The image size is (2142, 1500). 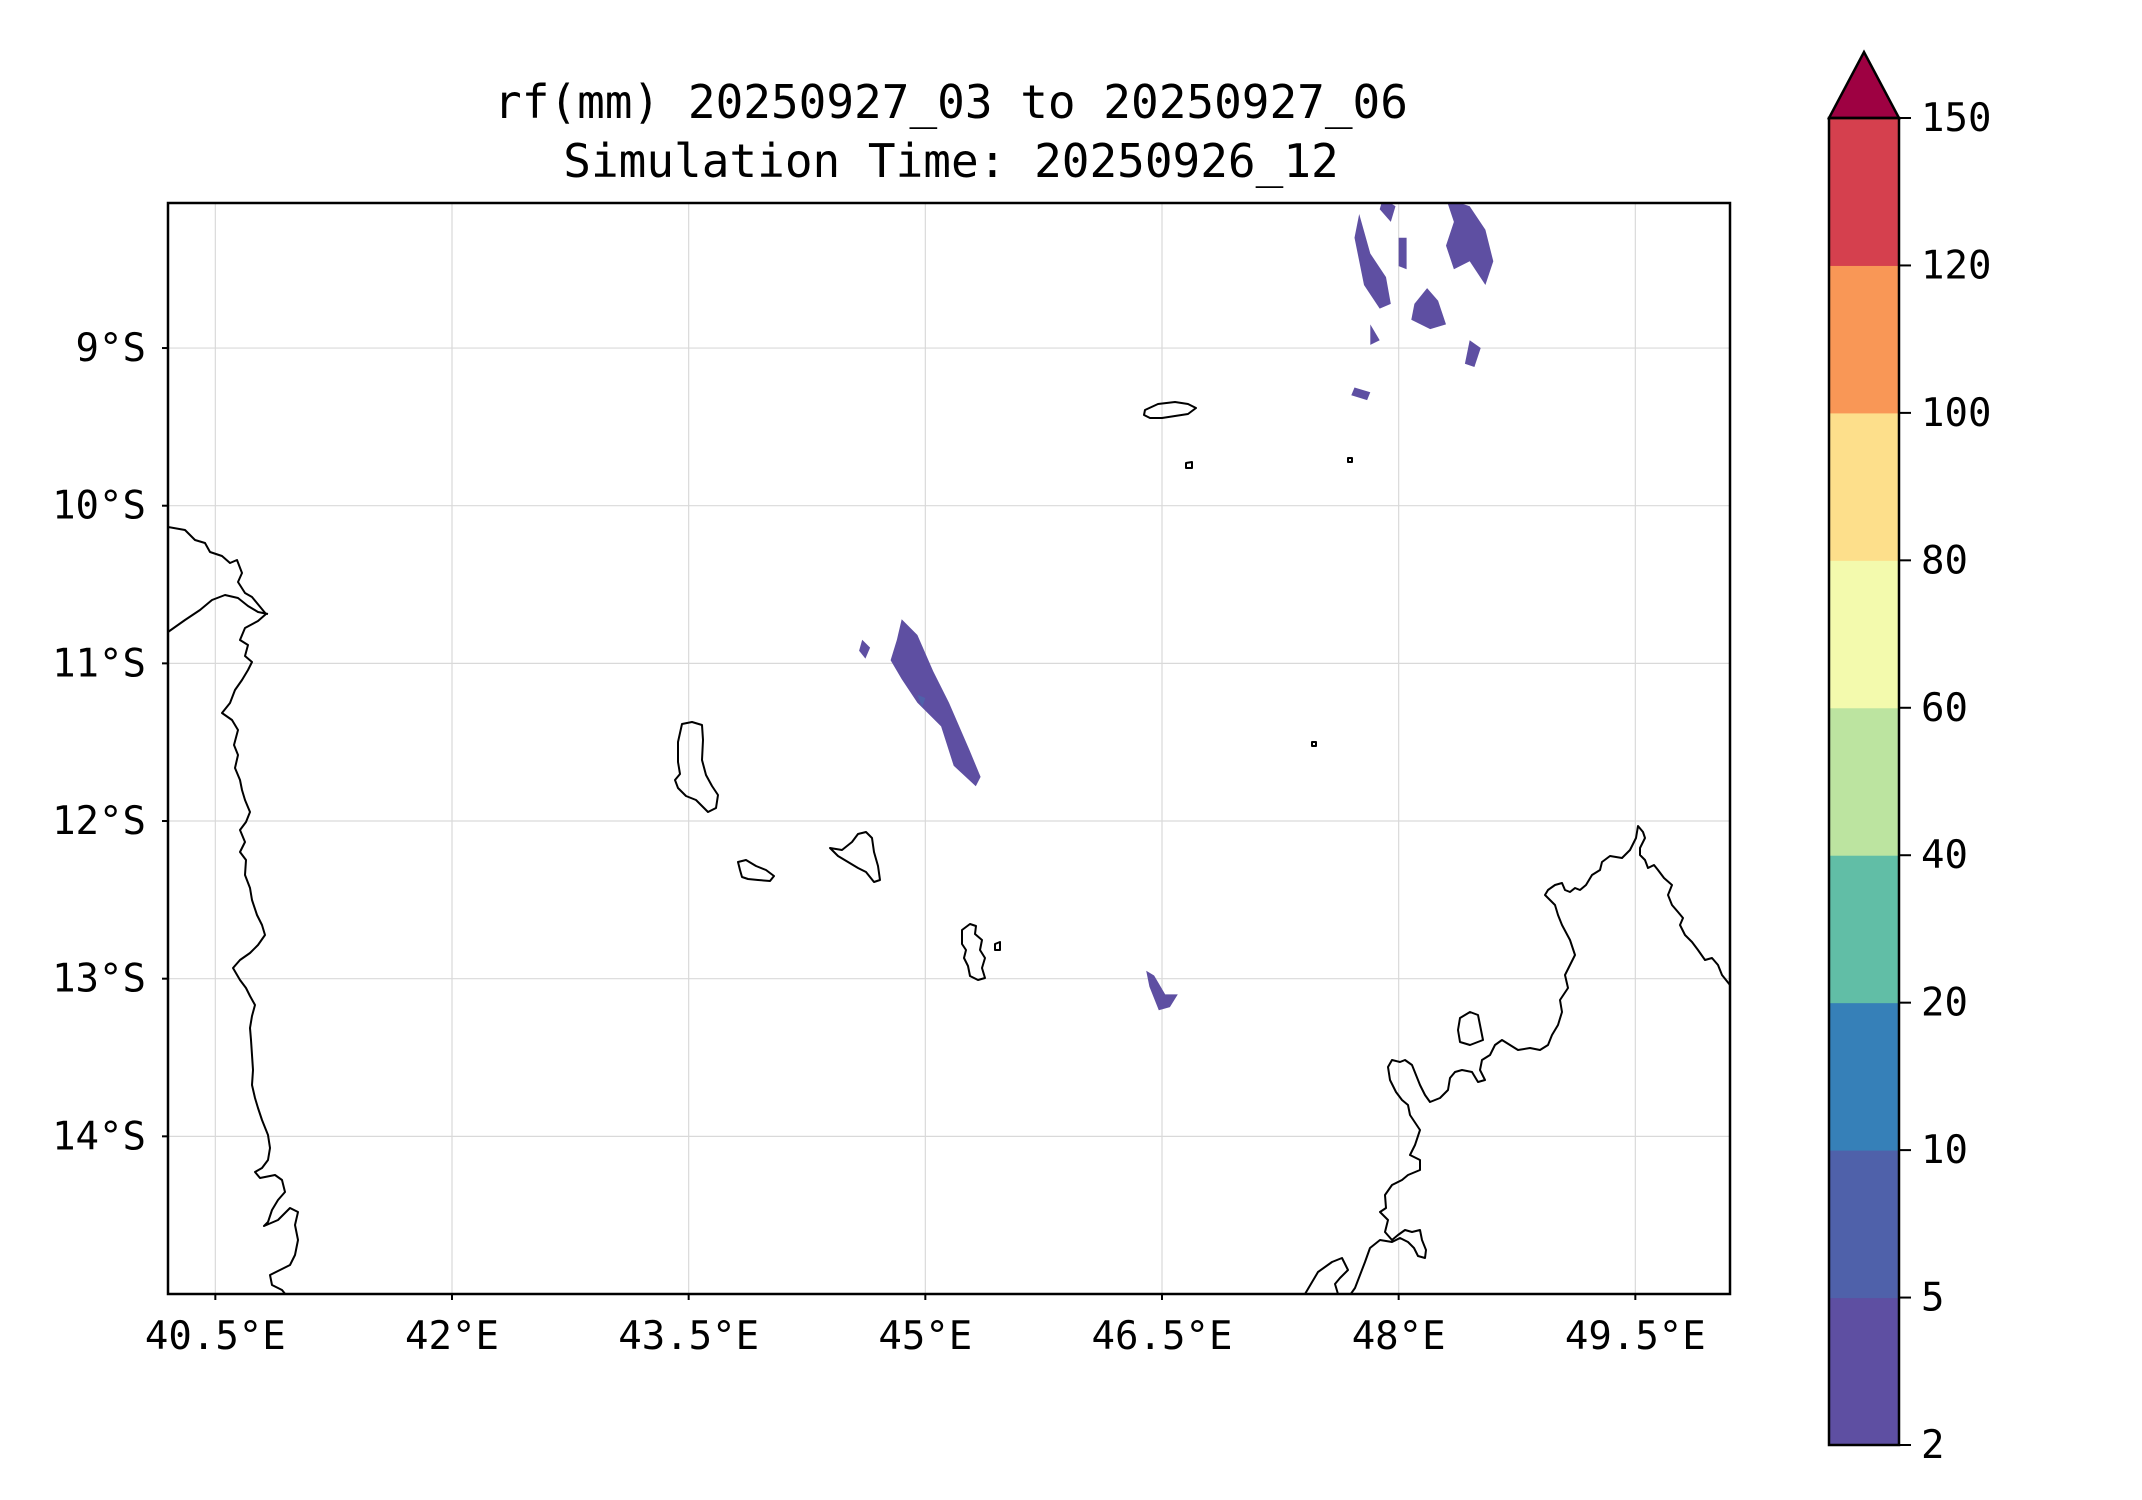 What do you see at coordinates (111, 348) in the screenshot?
I see `lat-tick-label-0: 9°S` at bounding box center [111, 348].